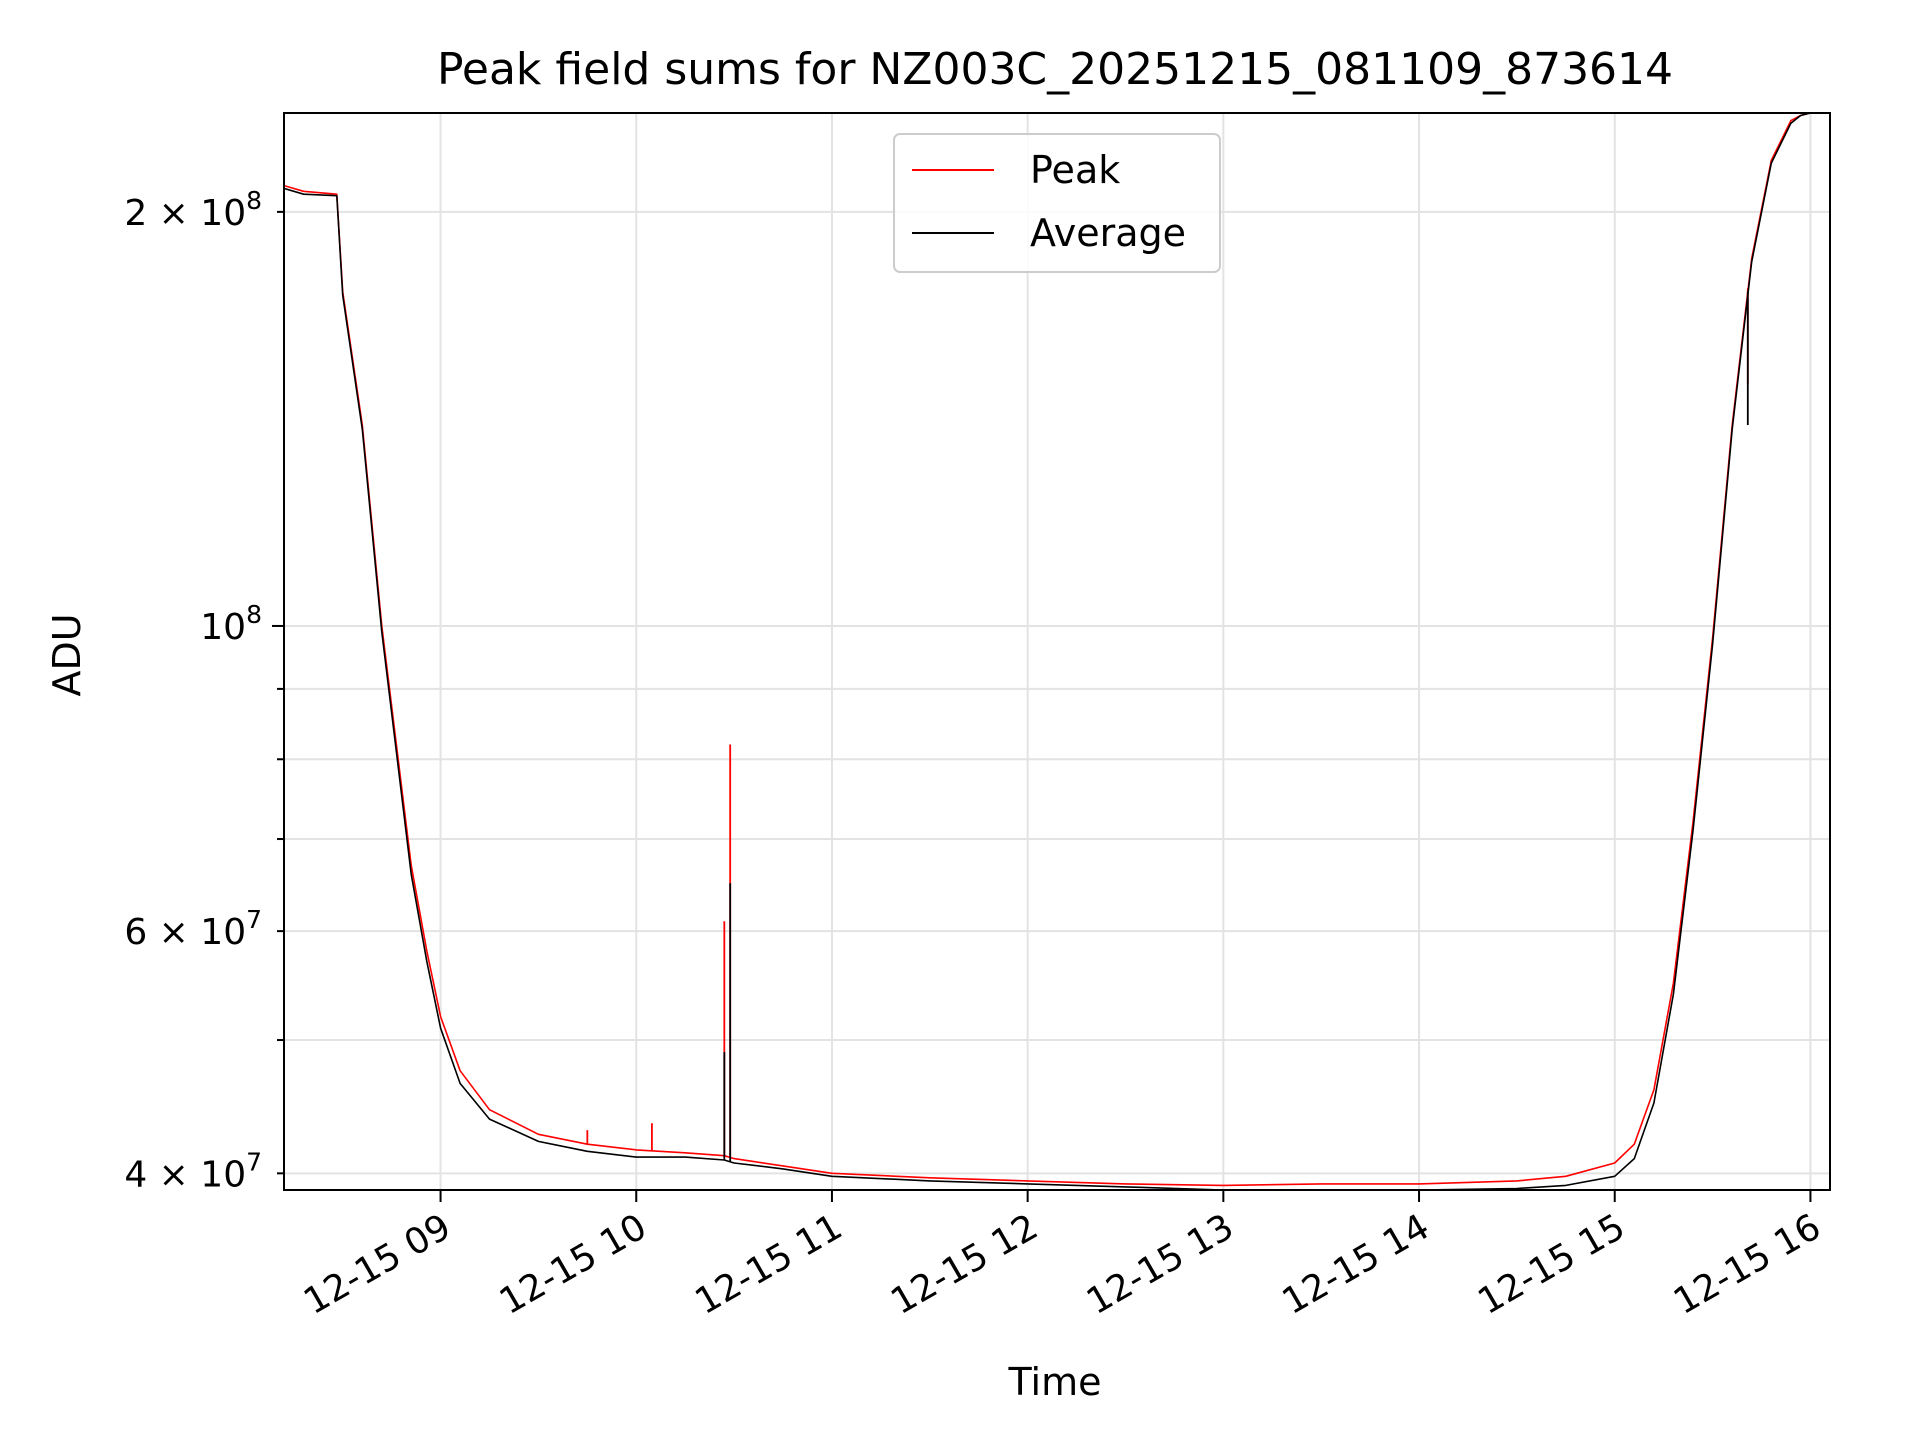  I want to click on legend-label-average: Average, so click(1108, 233).